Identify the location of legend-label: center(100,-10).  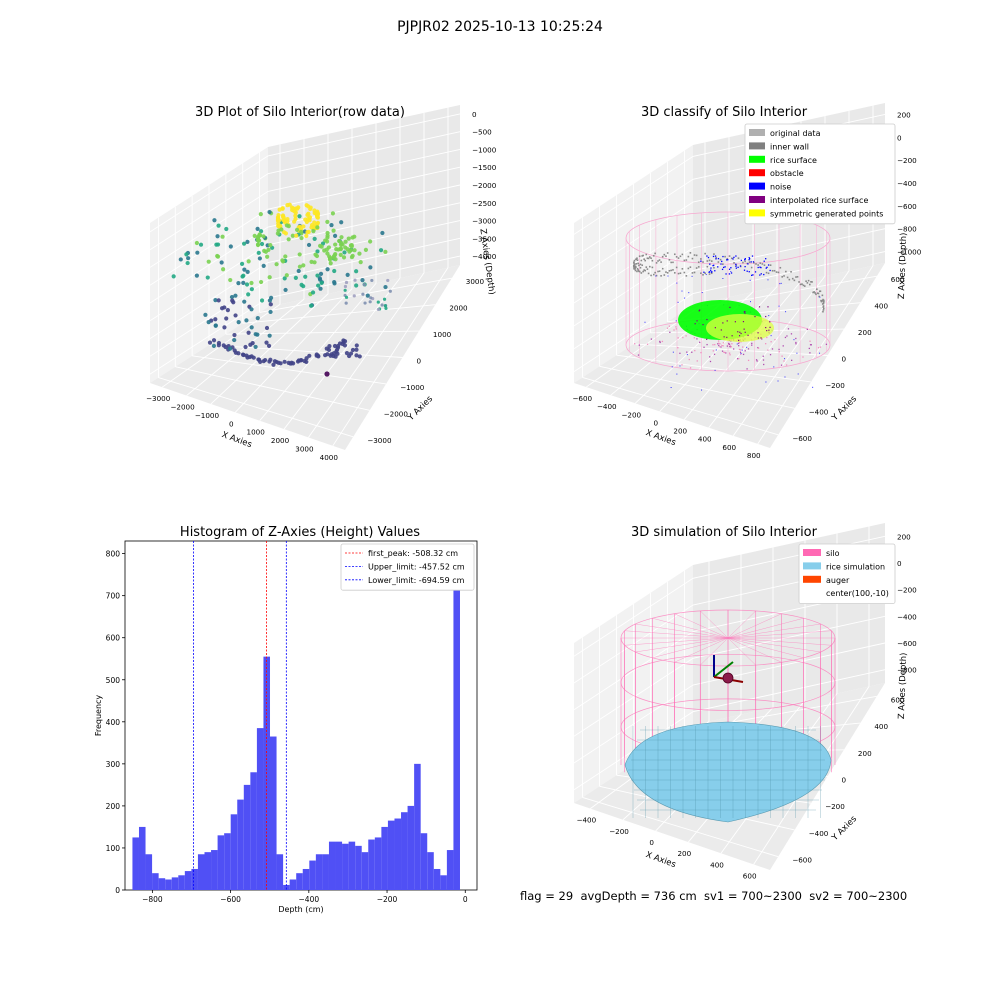
(857, 593).